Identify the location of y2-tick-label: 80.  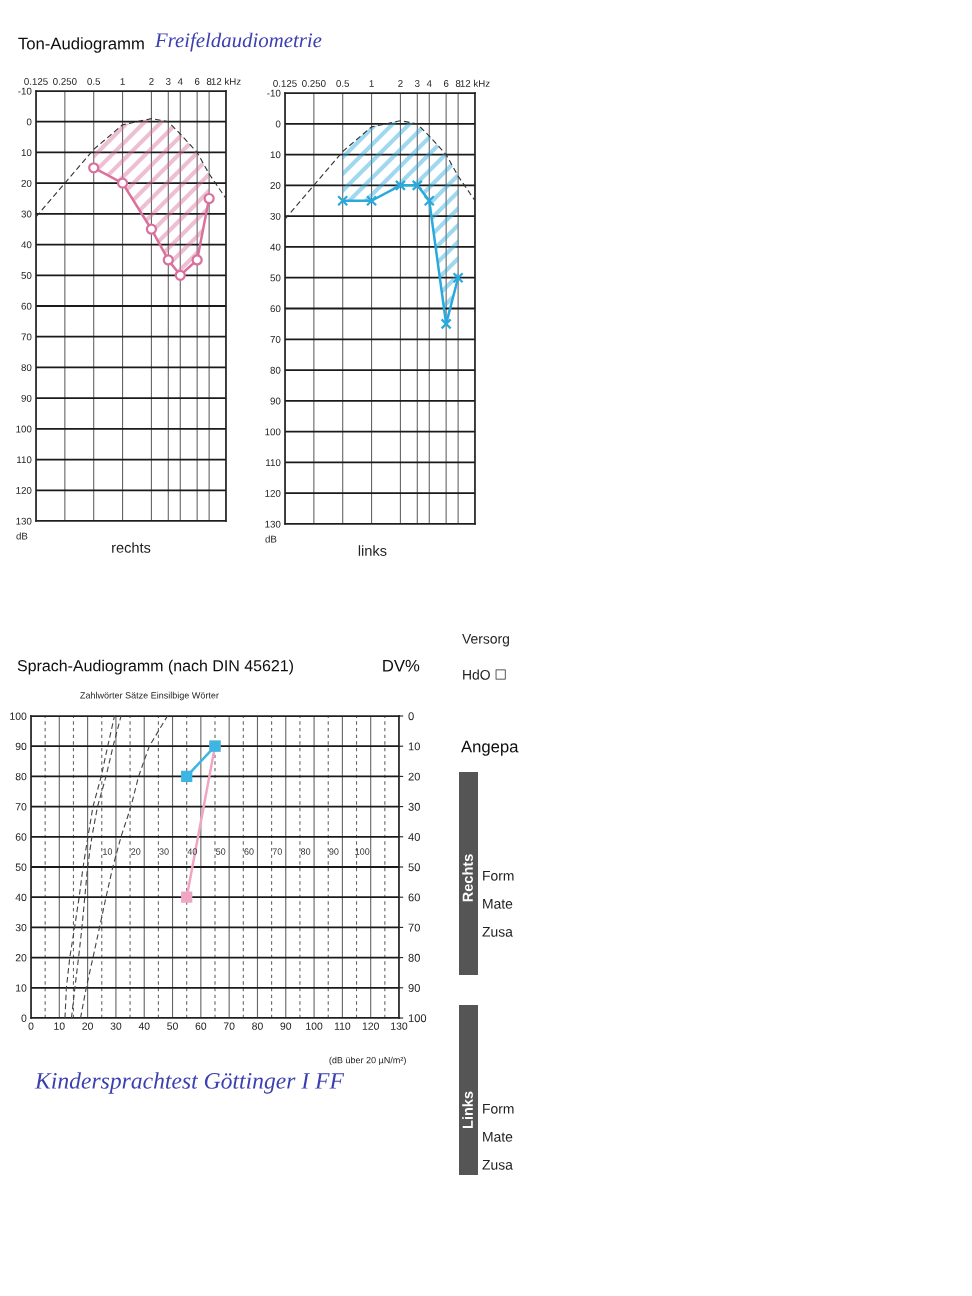
(414, 957).